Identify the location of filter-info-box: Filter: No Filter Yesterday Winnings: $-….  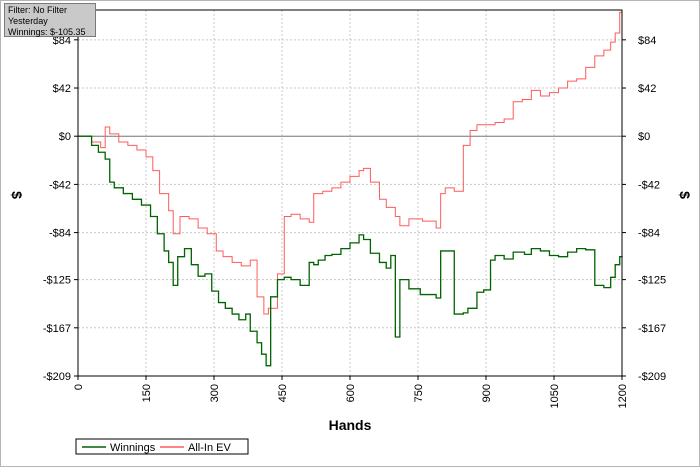
(50, 20).